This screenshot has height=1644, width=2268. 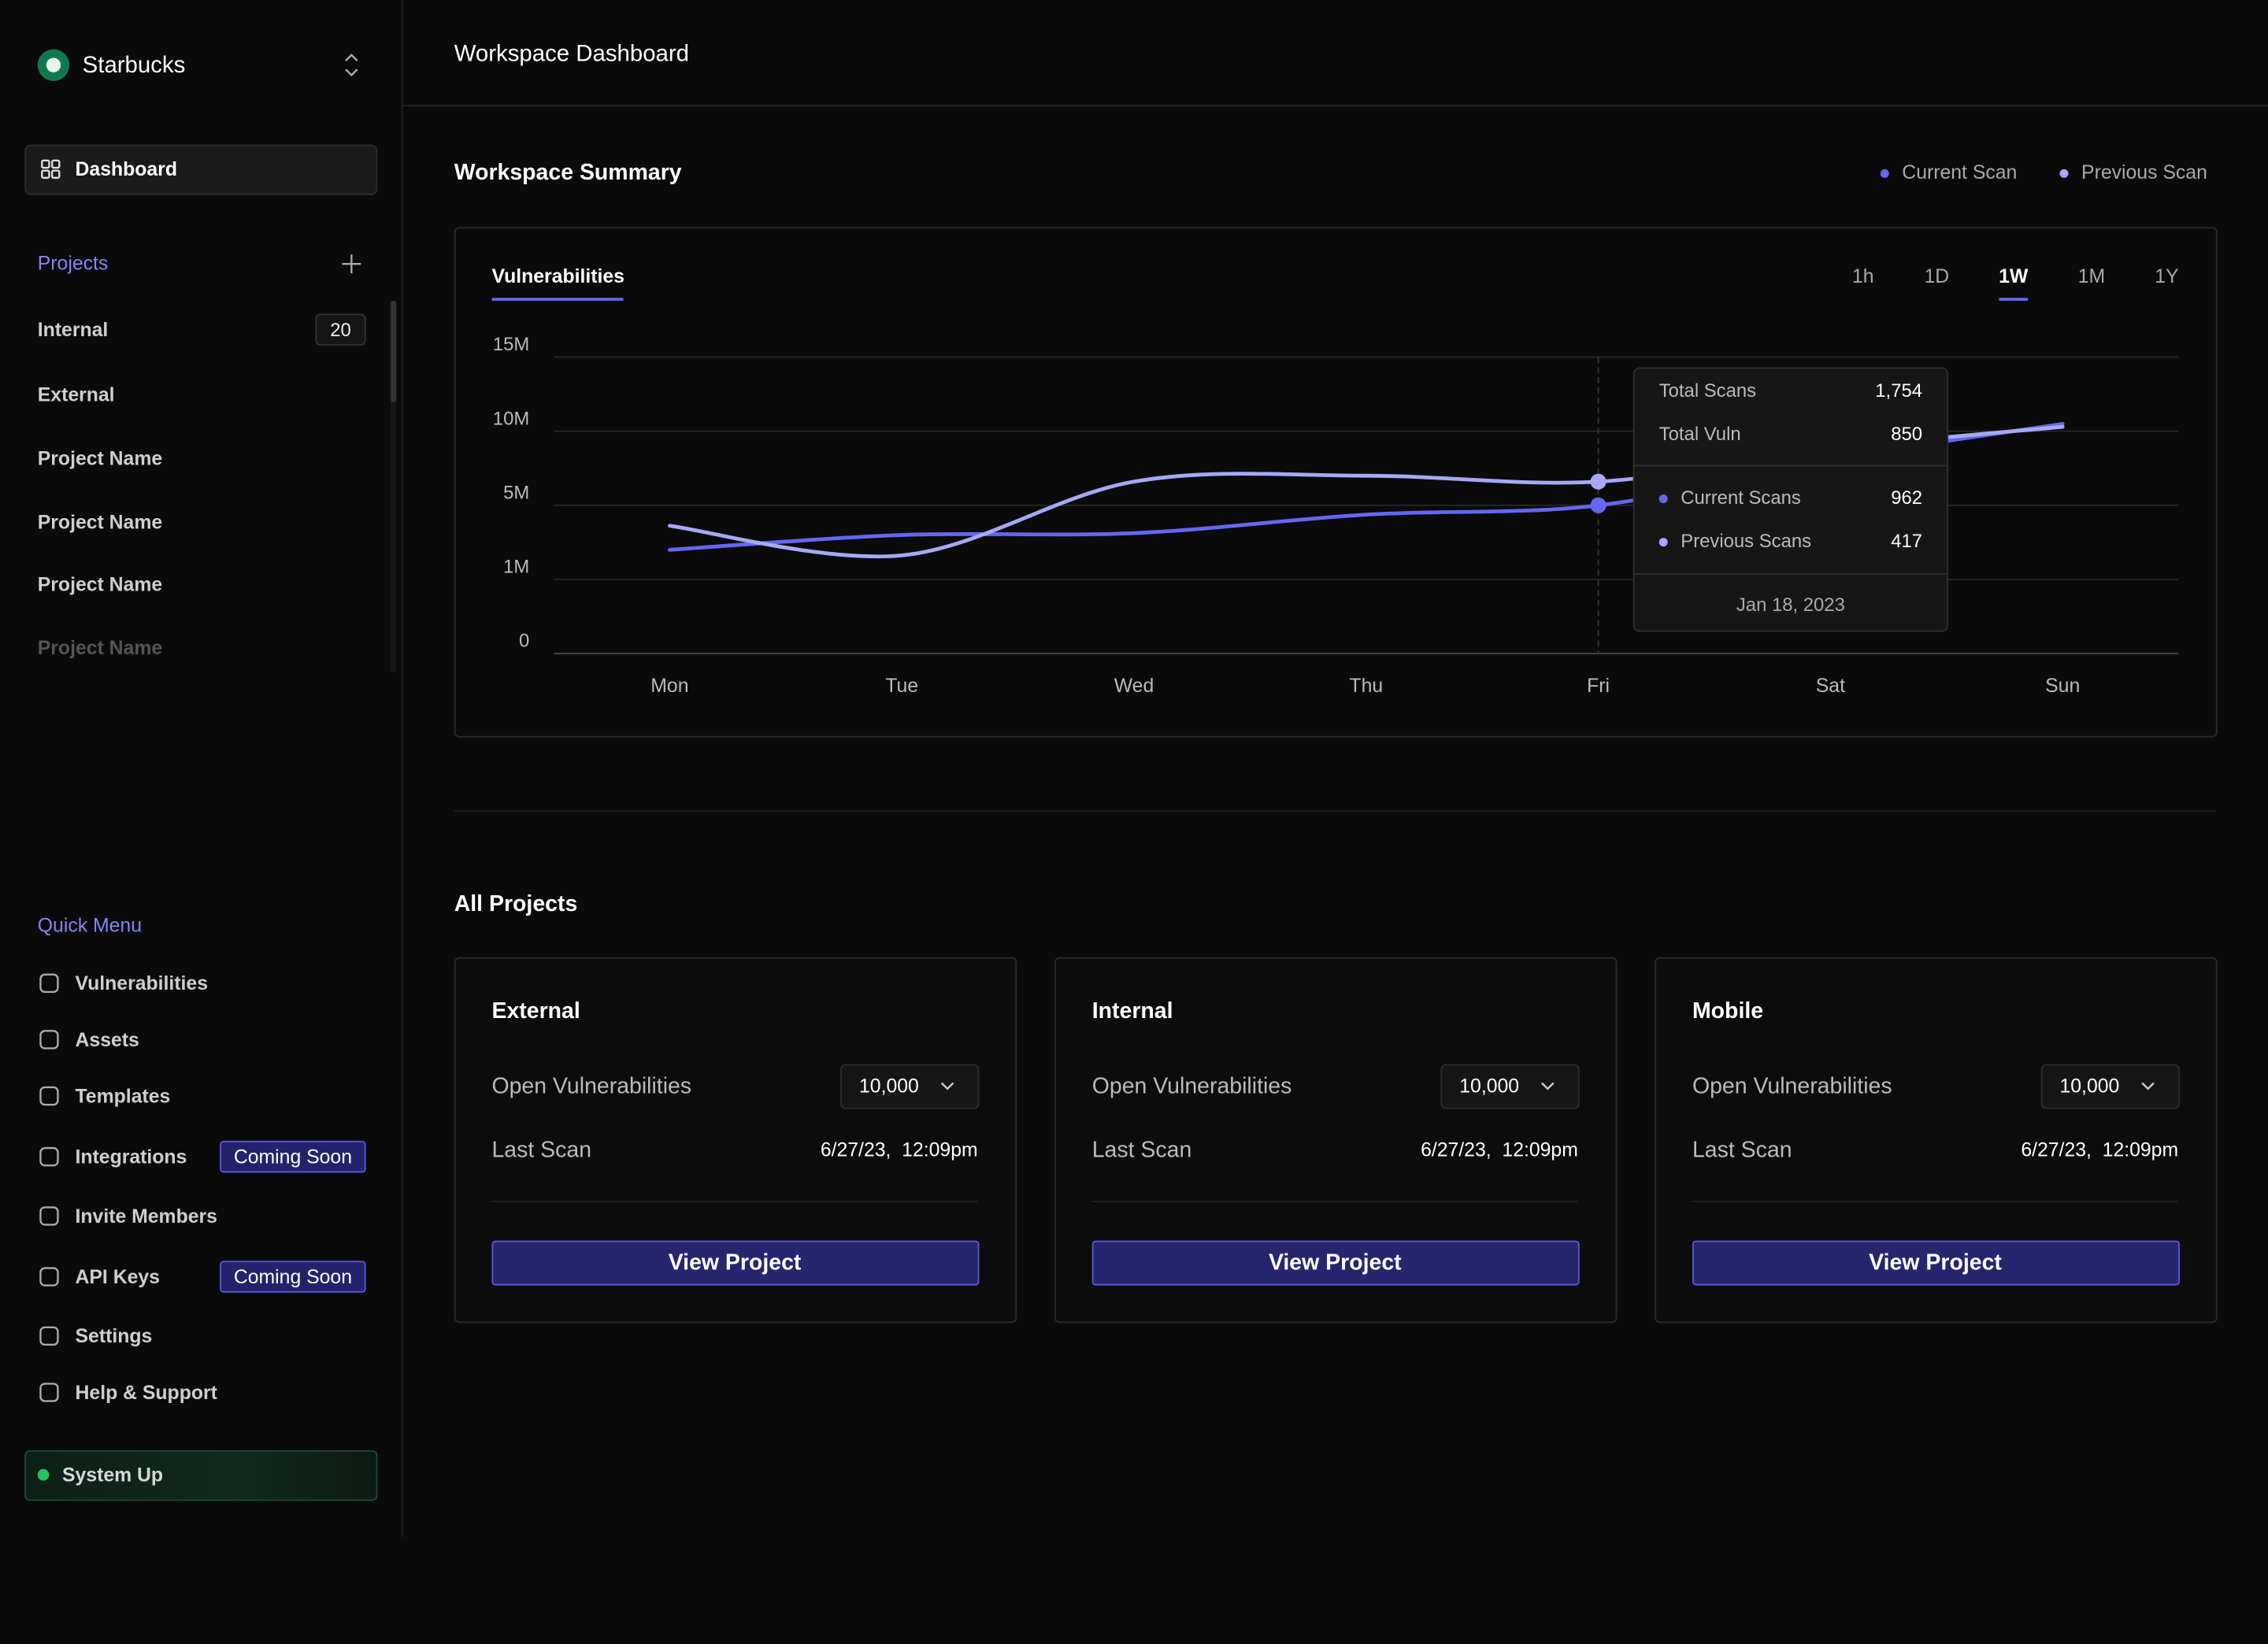 What do you see at coordinates (1906, 498) in the screenshot?
I see `tooltip-value: 962` at bounding box center [1906, 498].